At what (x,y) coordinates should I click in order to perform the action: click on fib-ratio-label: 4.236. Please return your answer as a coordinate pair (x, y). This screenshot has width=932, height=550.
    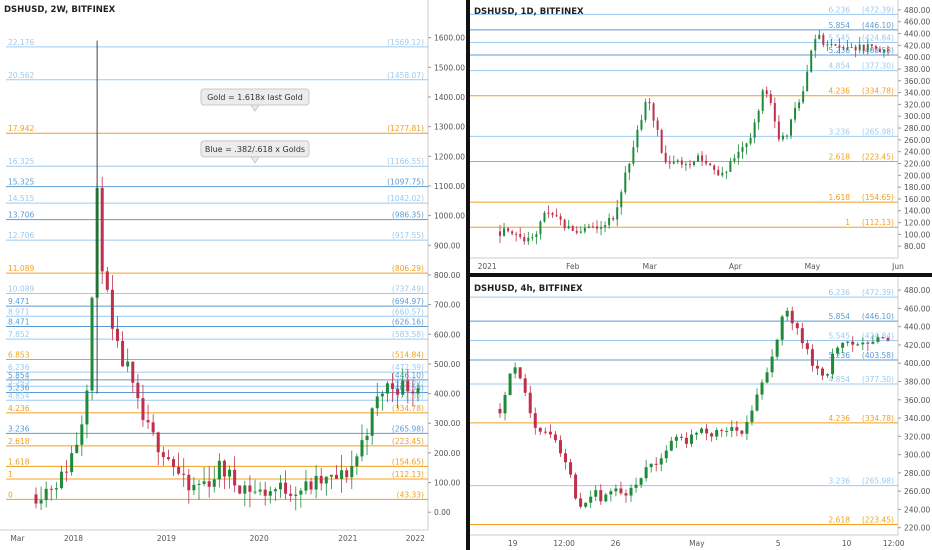
    Looking at the image, I should click on (840, 418).